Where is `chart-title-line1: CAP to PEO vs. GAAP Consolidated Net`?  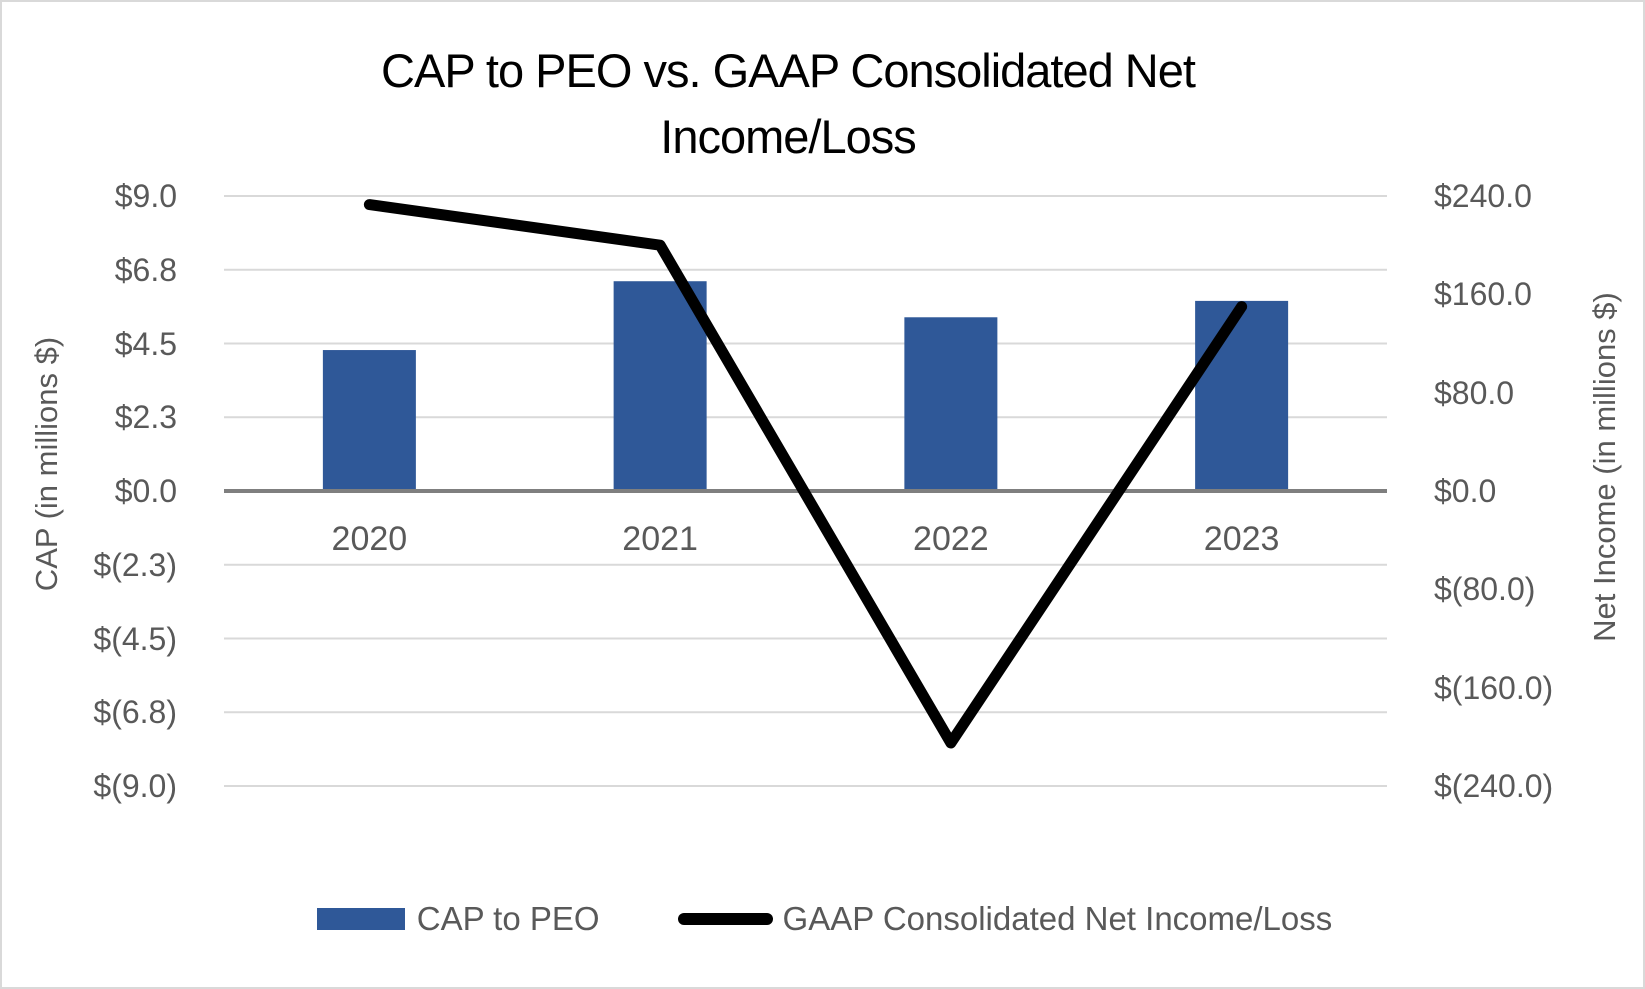 chart-title-line1: CAP to PEO vs. GAAP Consolidated Net is located at coordinates (788, 70).